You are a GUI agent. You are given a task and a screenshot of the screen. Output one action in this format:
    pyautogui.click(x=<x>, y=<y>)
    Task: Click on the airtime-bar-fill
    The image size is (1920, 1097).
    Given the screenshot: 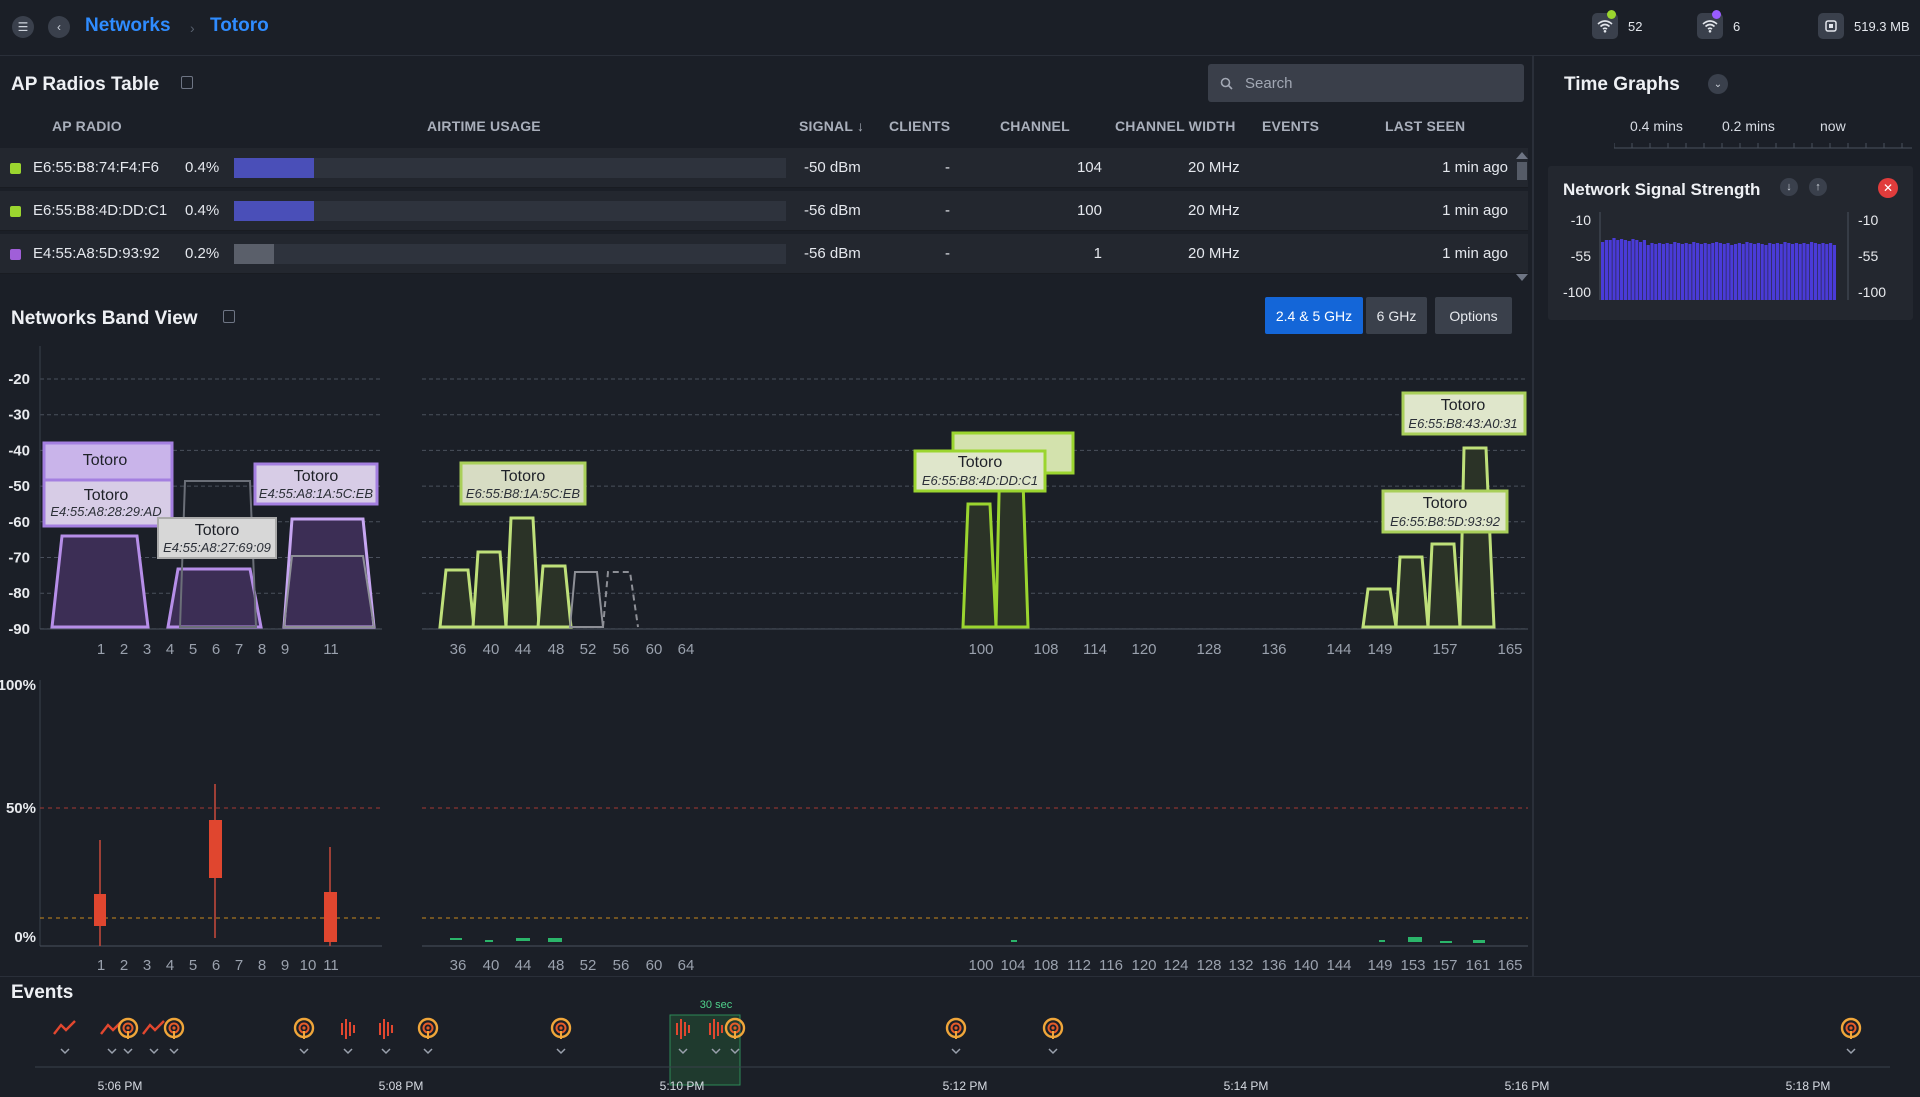 What is the action you would take?
    pyautogui.click(x=274, y=168)
    